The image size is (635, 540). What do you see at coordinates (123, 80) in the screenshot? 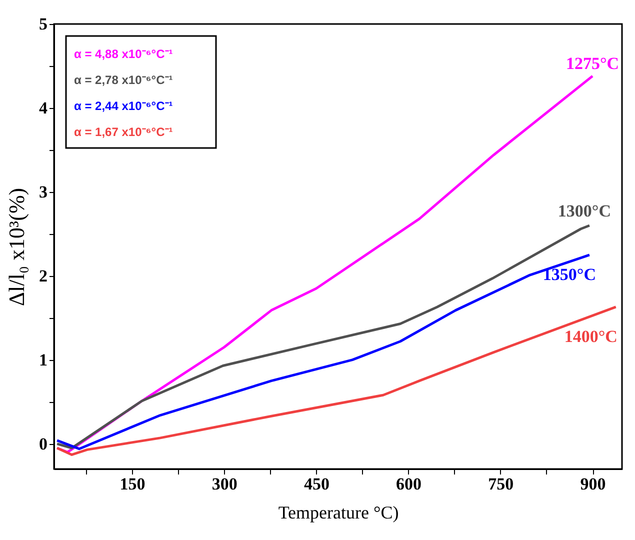
I see `annotation: α = 2,78 x10⁻⁶°C⁻¹` at bounding box center [123, 80].